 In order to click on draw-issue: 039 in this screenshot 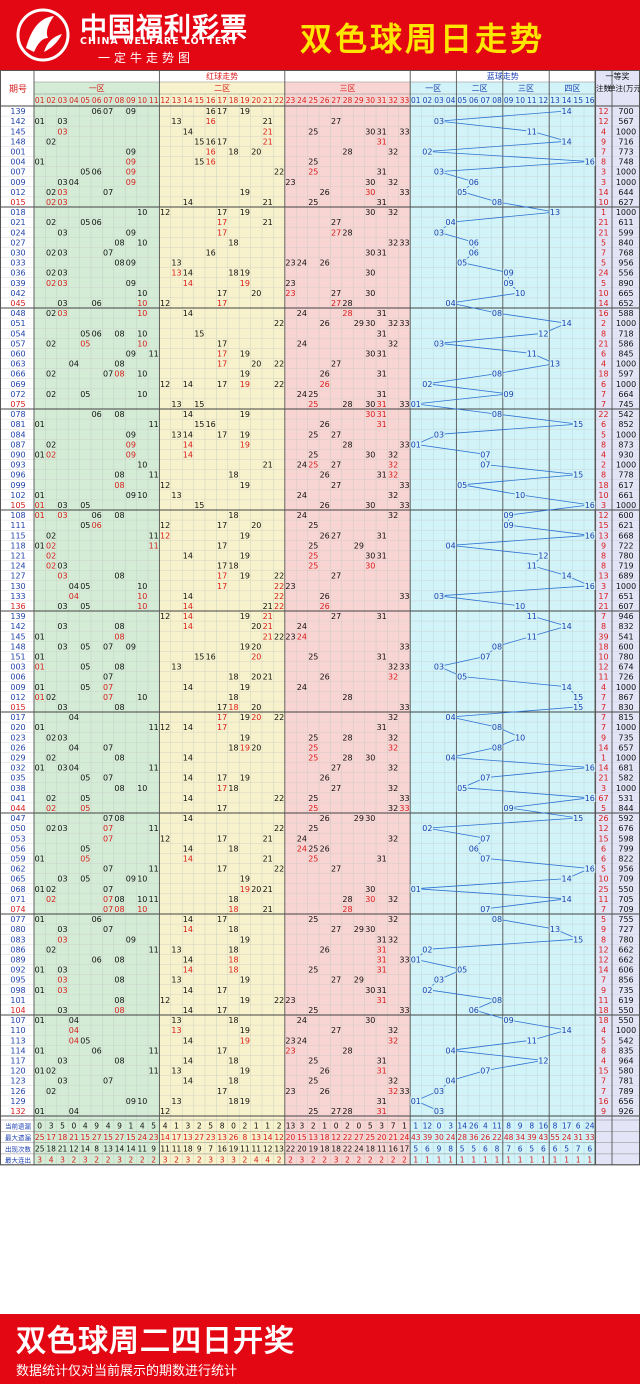, I will do `click(17, 283)`.